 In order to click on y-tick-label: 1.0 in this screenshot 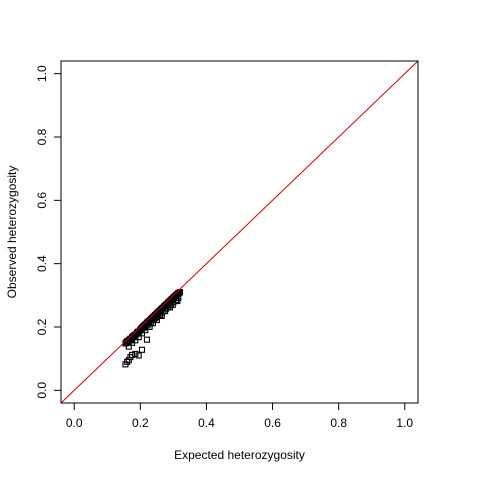, I will do `click(42, 73)`.